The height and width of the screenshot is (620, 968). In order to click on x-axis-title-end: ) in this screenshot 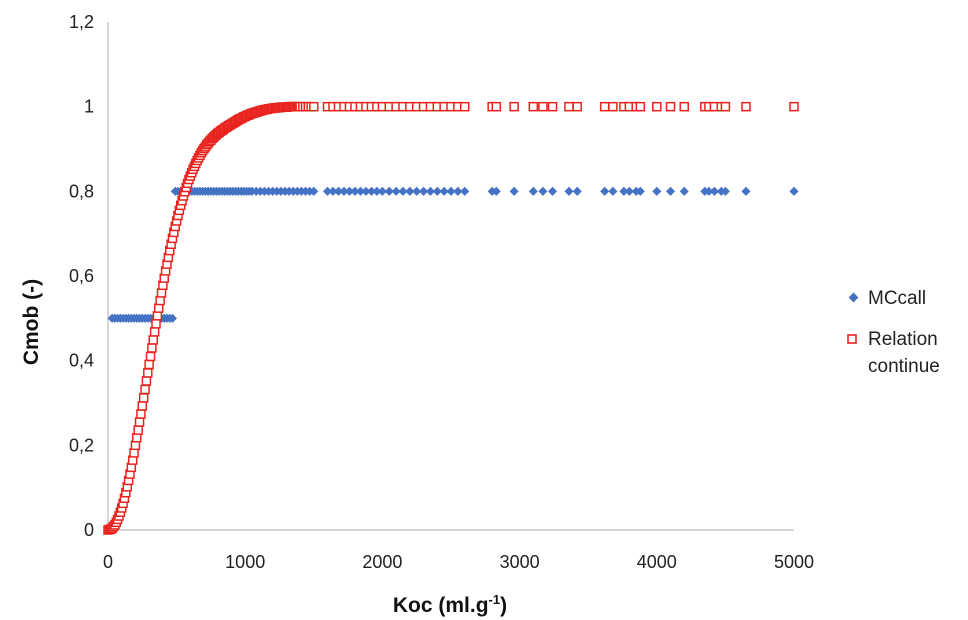, I will do `click(503, 605)`.